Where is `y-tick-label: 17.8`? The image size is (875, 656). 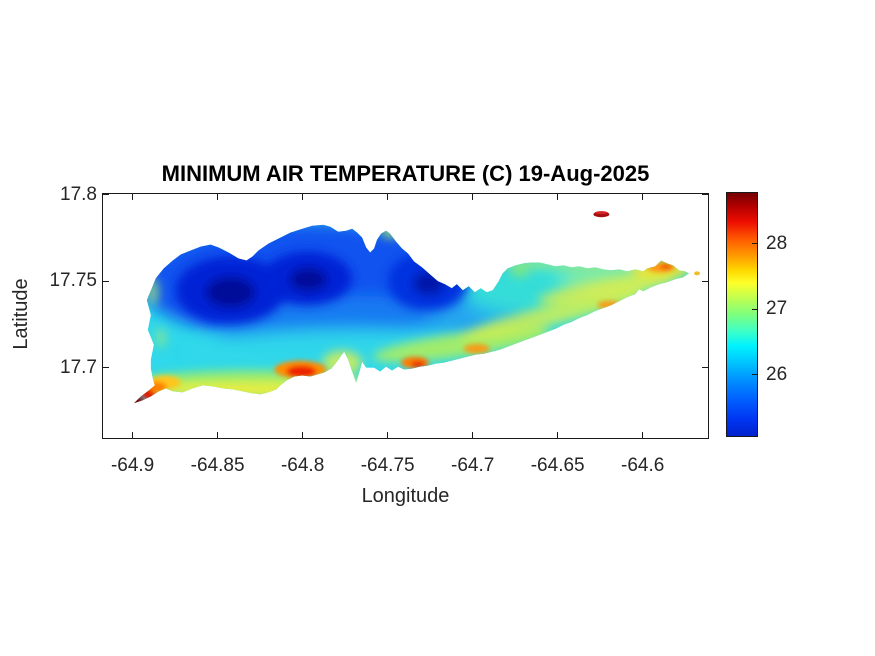
y-tick-label: 17.8 is located at coordinates (78, 194).